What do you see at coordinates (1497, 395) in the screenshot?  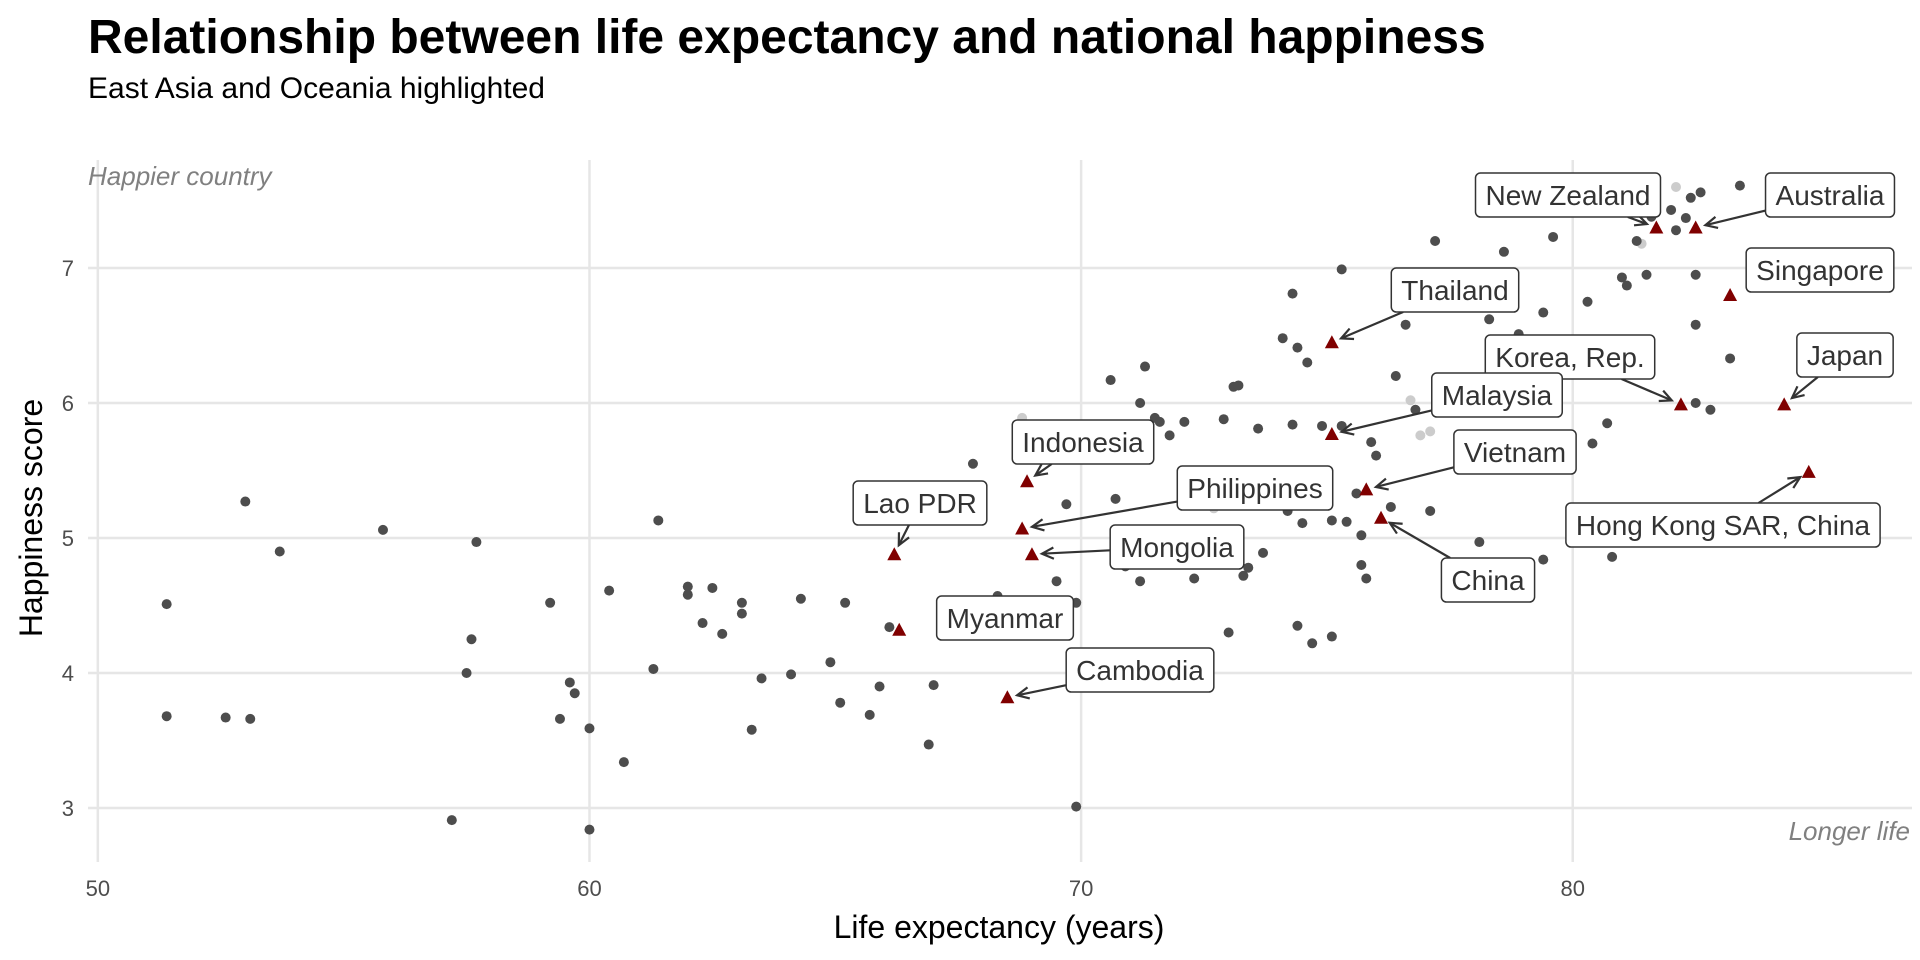 I see `label-malaysia: Malaysia` at bounding box center [1497, 395].